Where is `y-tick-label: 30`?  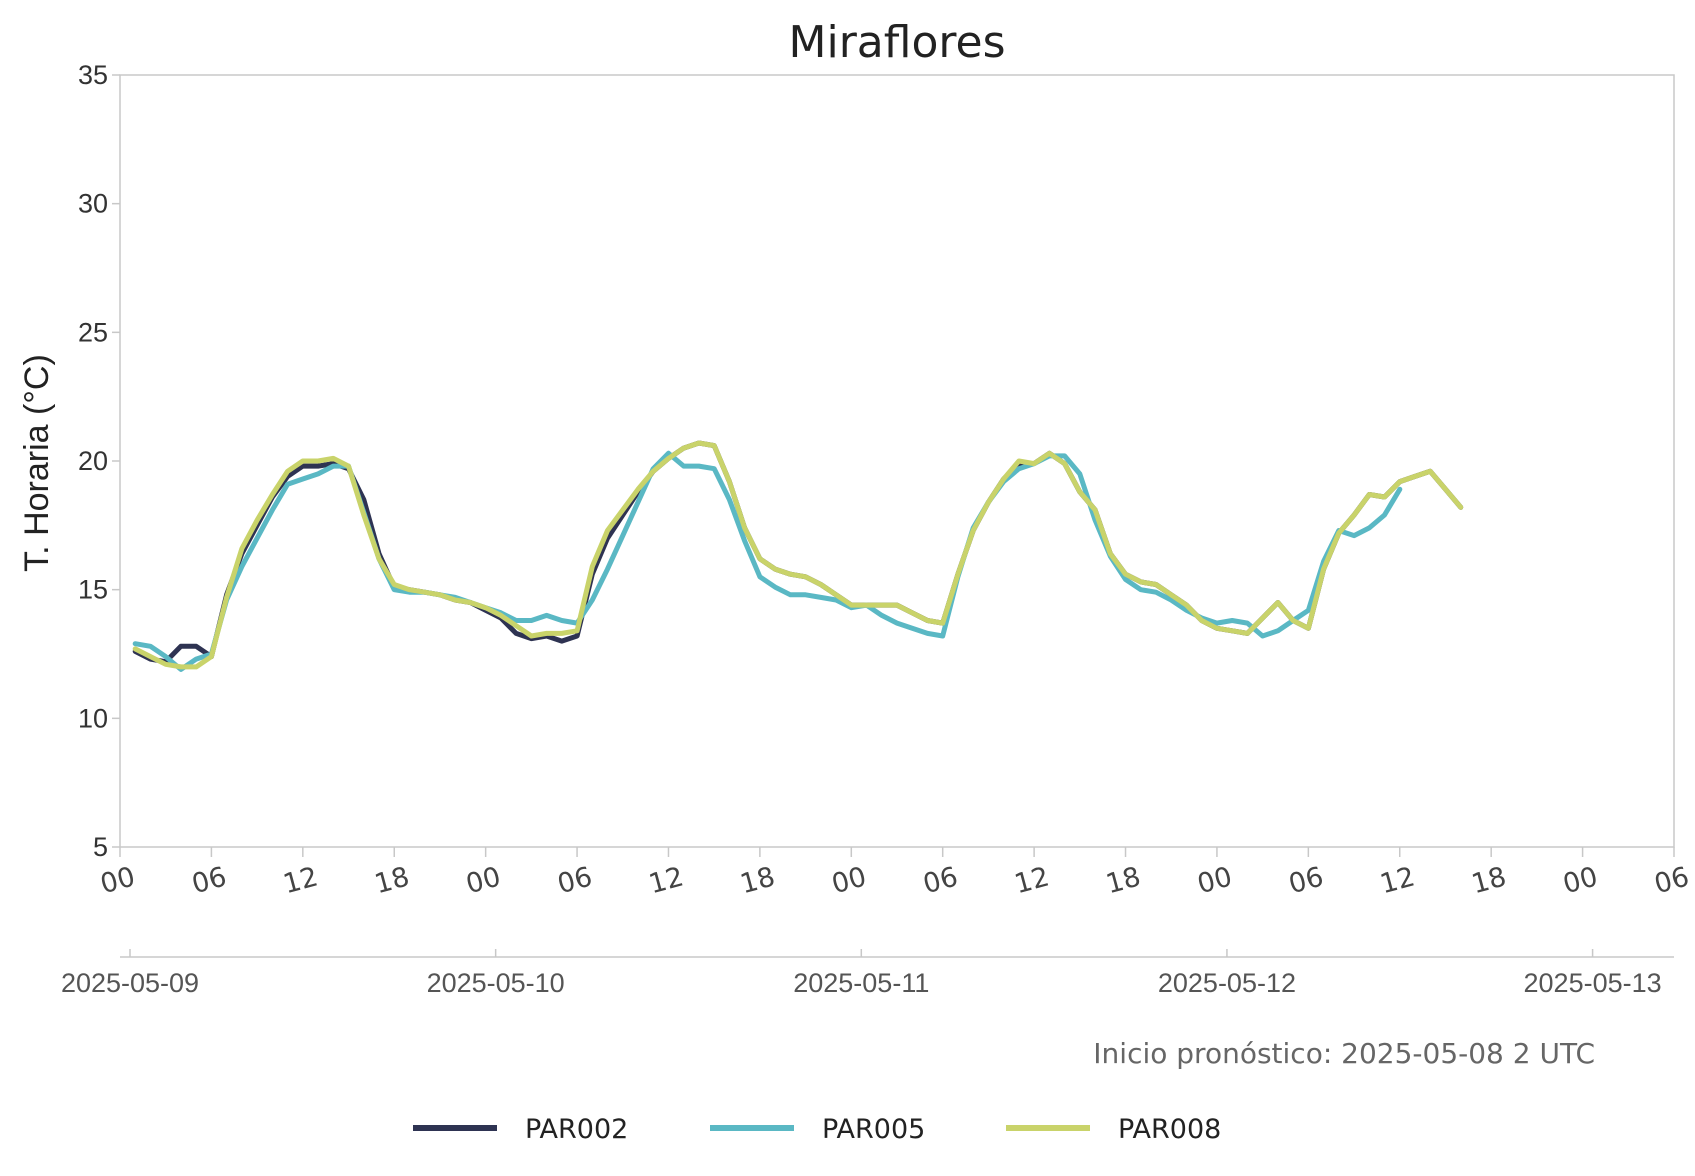 y-tick-label: 30 is located at coordinates (93, 204).